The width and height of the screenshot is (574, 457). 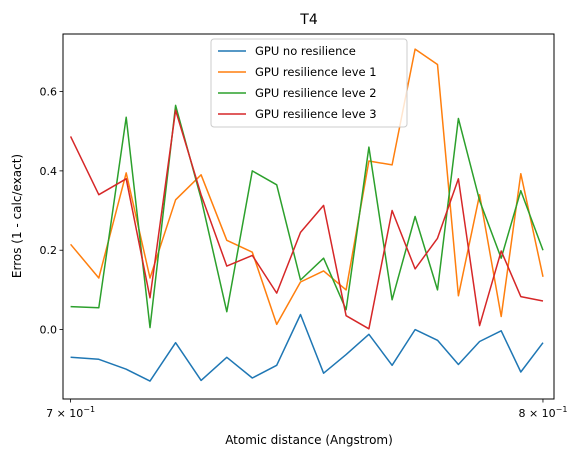 I want to click on y-tick-label: 0.4, so click(x=49, y=171).